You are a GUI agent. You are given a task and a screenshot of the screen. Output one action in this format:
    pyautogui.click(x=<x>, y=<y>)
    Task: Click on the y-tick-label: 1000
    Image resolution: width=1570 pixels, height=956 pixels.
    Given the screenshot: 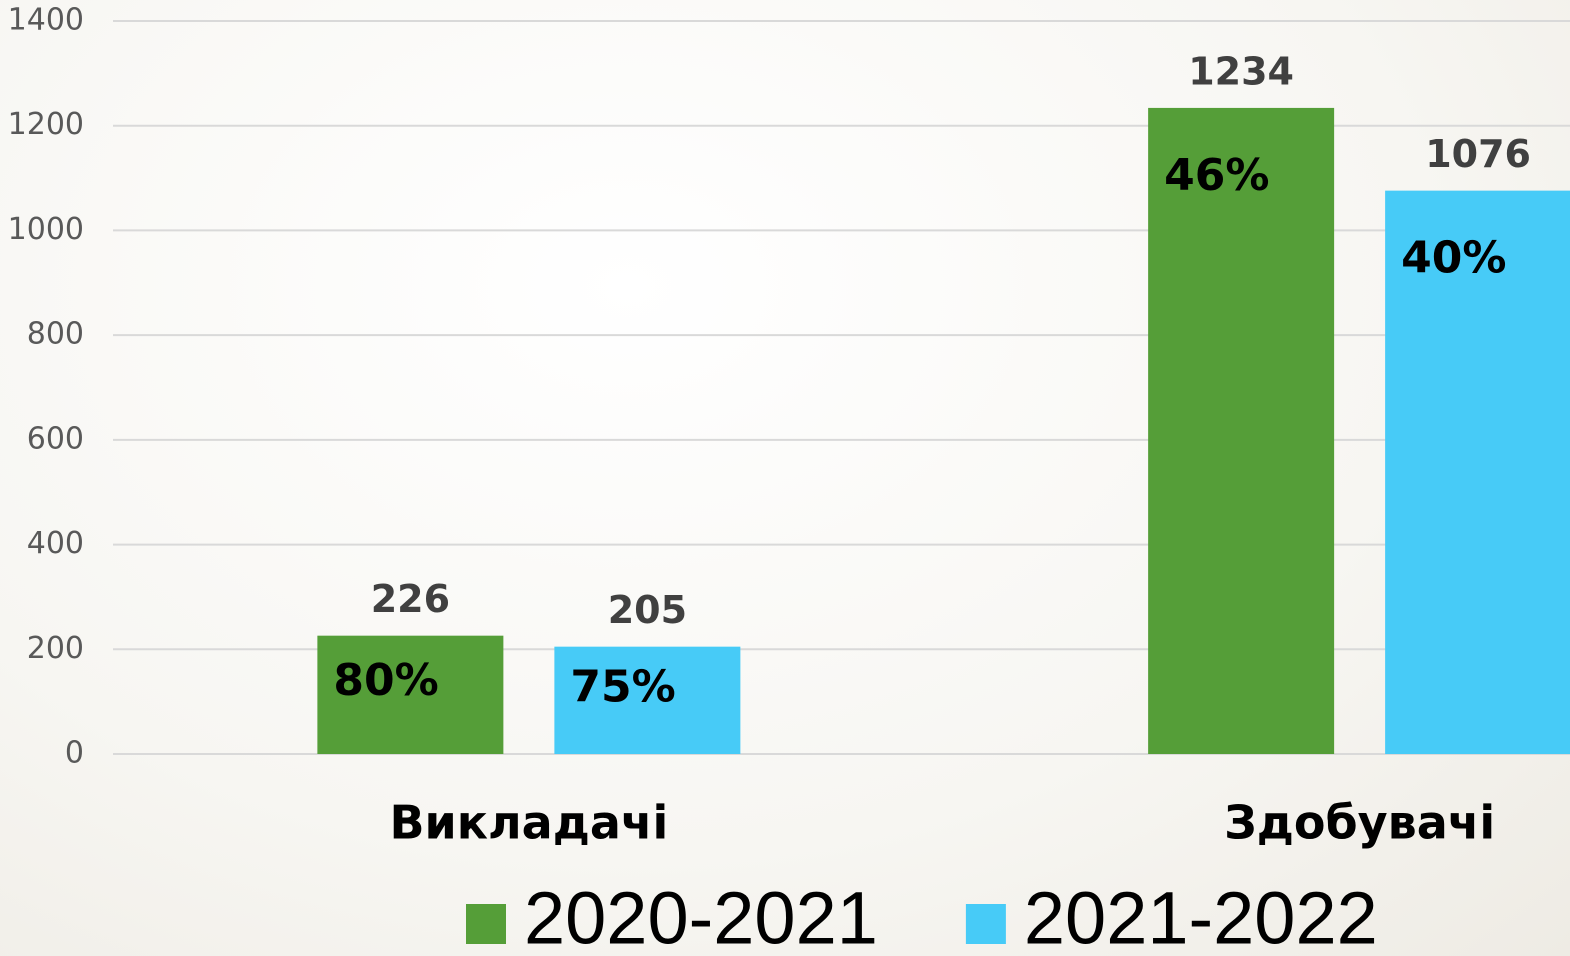 What is the action you would take?
    pyautogui.click(x=46, y=229)
    